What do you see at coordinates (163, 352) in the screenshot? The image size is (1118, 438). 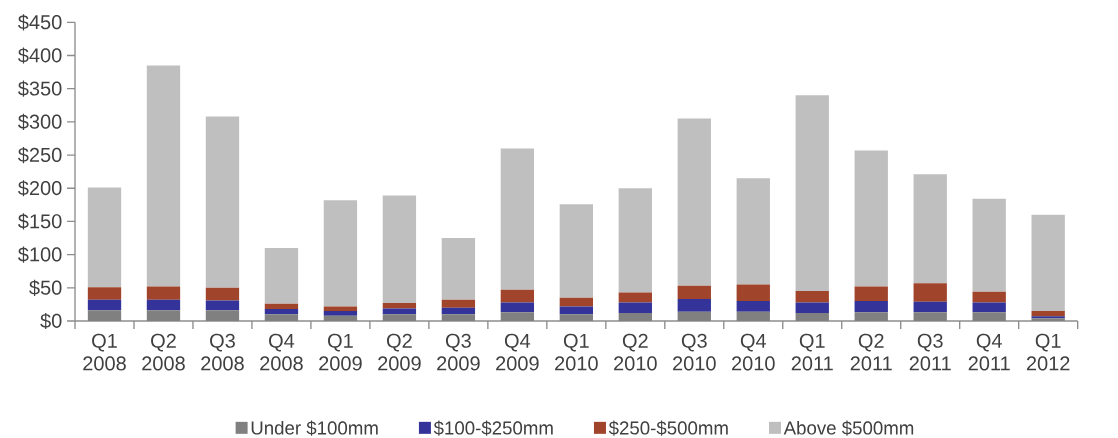 I see `x-tick-label: Q2 2008` at bounding box center [163, 352].